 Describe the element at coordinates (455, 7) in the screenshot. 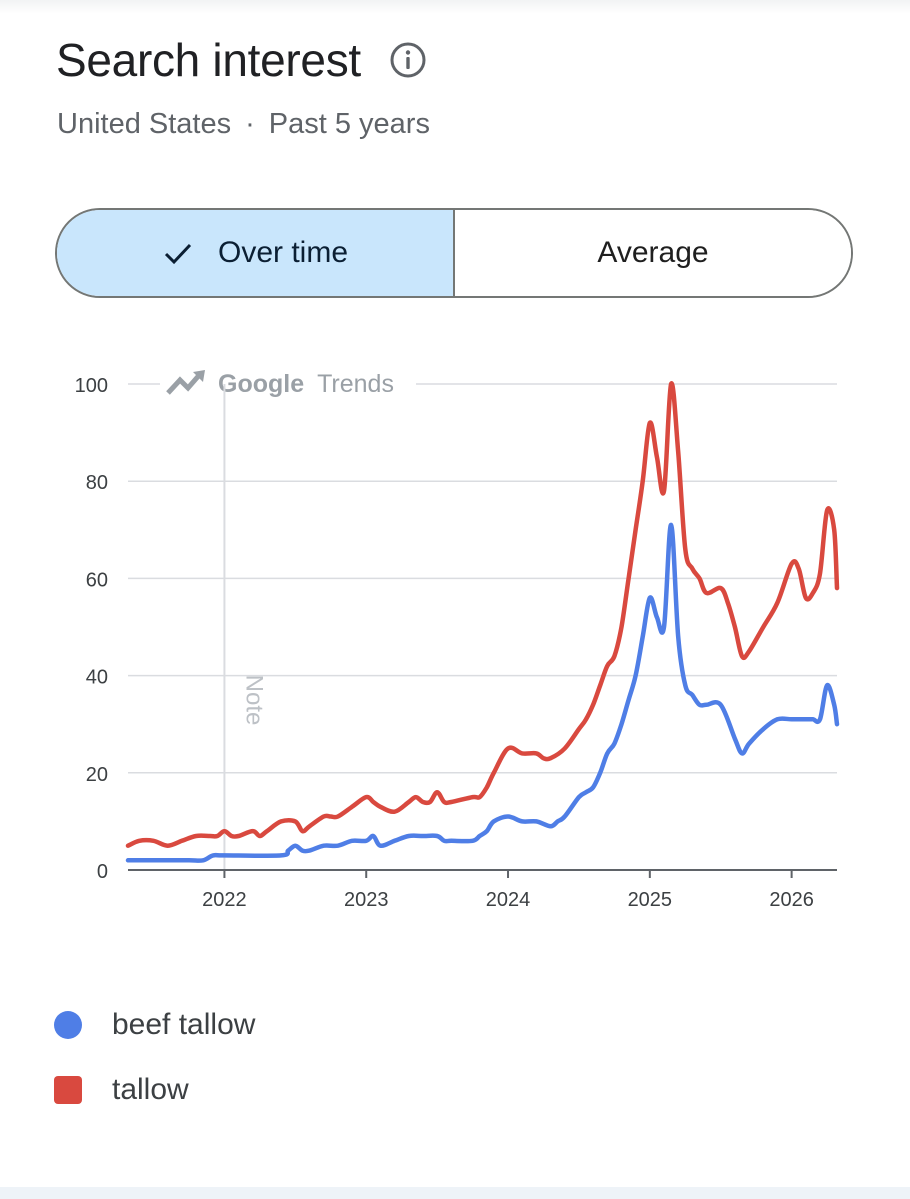

I see `top-edge` at that location.